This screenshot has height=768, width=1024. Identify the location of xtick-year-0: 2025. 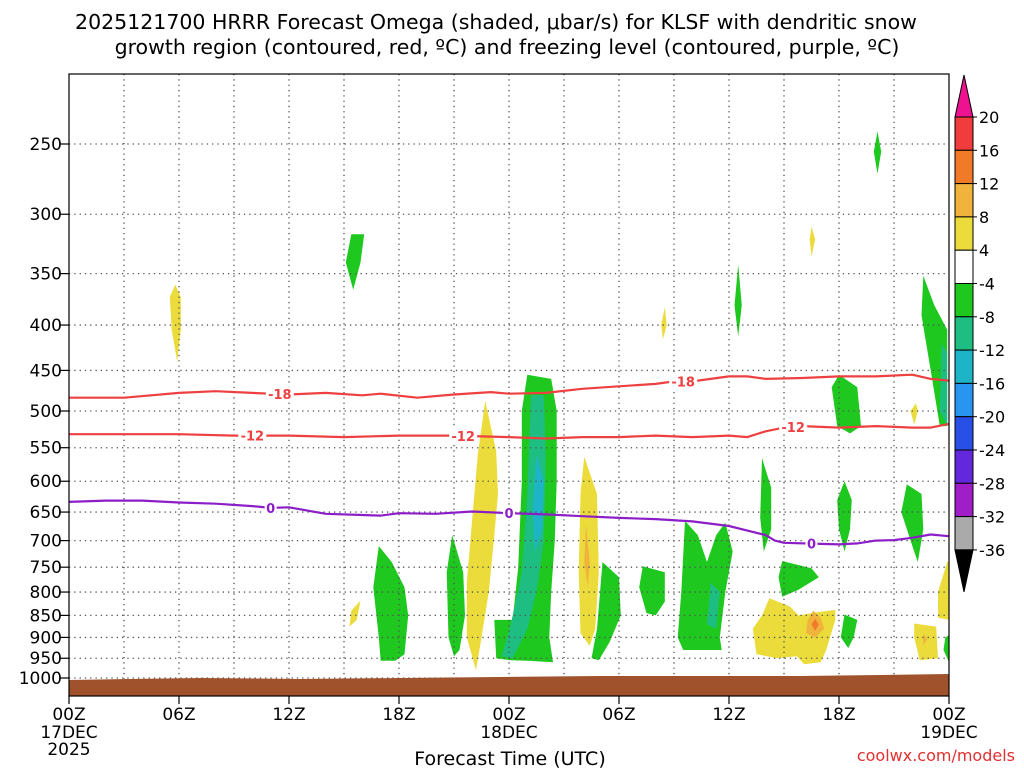
(68, 750).